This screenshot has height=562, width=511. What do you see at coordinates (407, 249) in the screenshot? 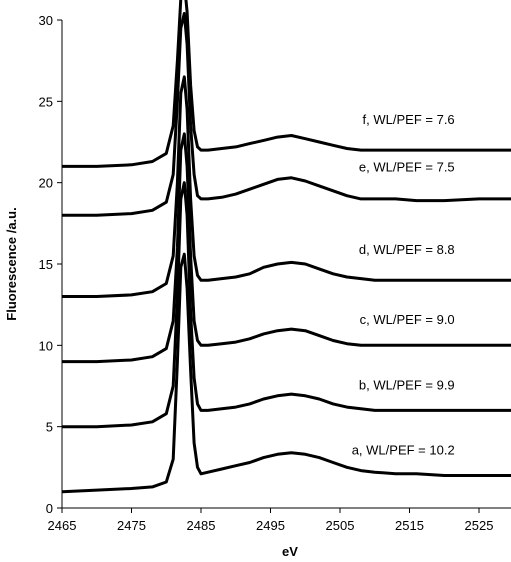
I see `series-label-d: d, WL/PEF = 8.8` at bounding box center [407, 249].